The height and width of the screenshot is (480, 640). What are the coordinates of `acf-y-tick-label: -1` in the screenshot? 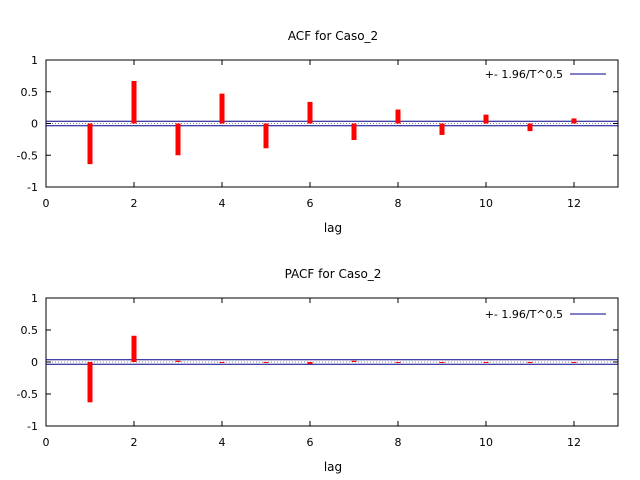 It's located at (32, 187).